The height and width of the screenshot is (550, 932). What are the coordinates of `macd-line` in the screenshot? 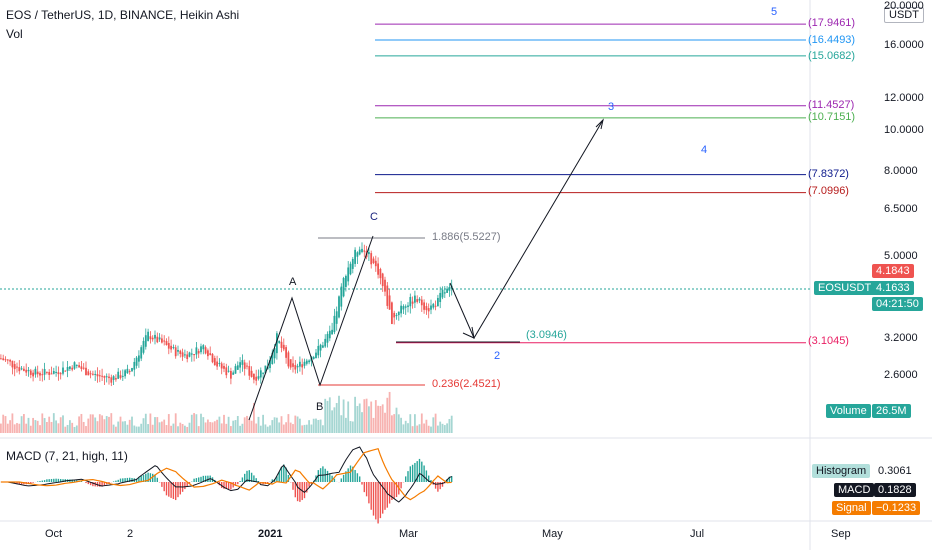 It's located at (226, 474).